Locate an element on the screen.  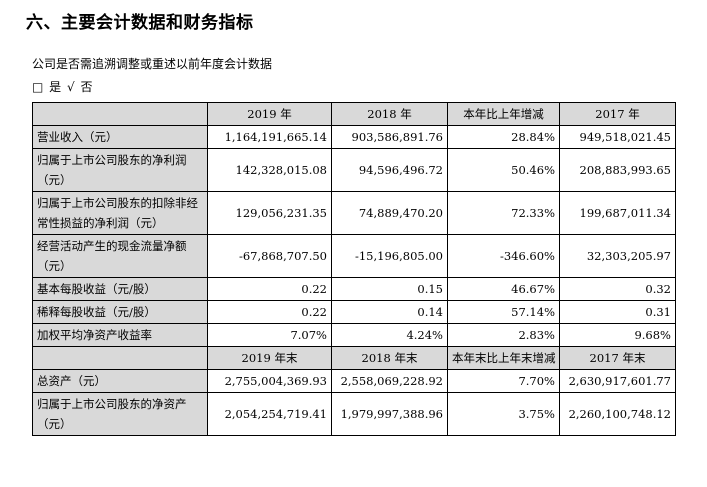
row-label: 稀释每股收益（元/股） is located at coordinates (120, 312).